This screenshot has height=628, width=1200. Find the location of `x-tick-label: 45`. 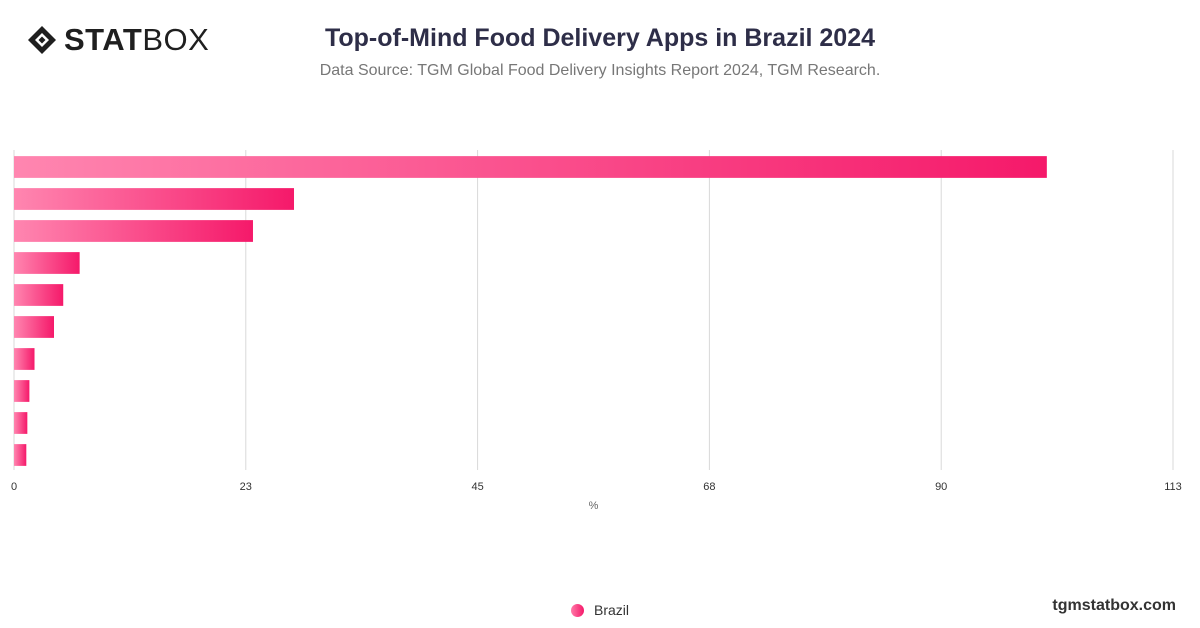

x-tick-label: 45 is located at coordinates (477, 487).